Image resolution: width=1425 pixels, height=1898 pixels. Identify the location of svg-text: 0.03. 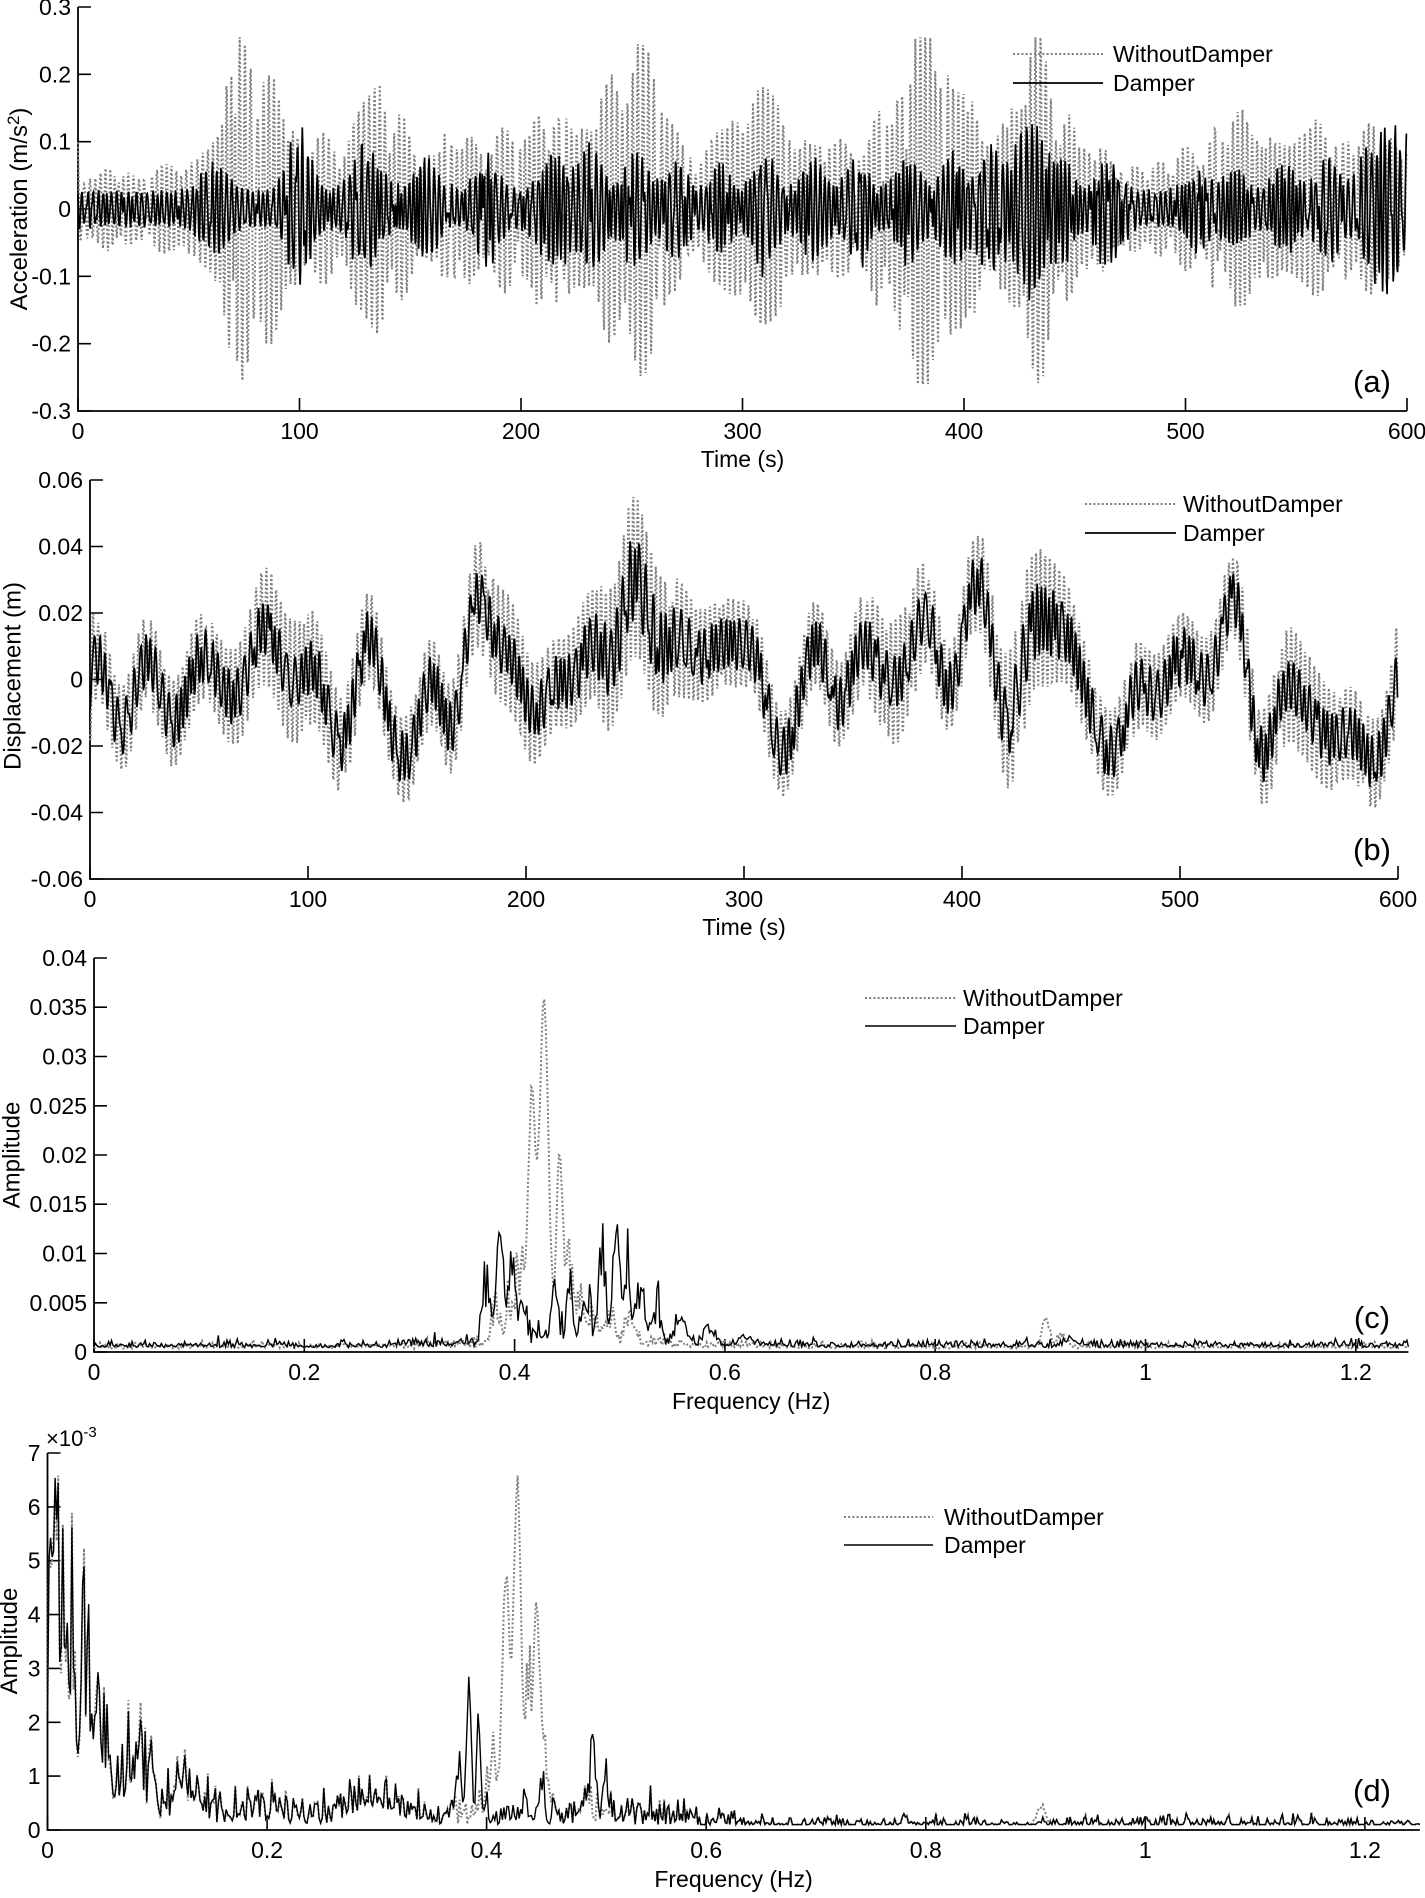
(64, 1057).